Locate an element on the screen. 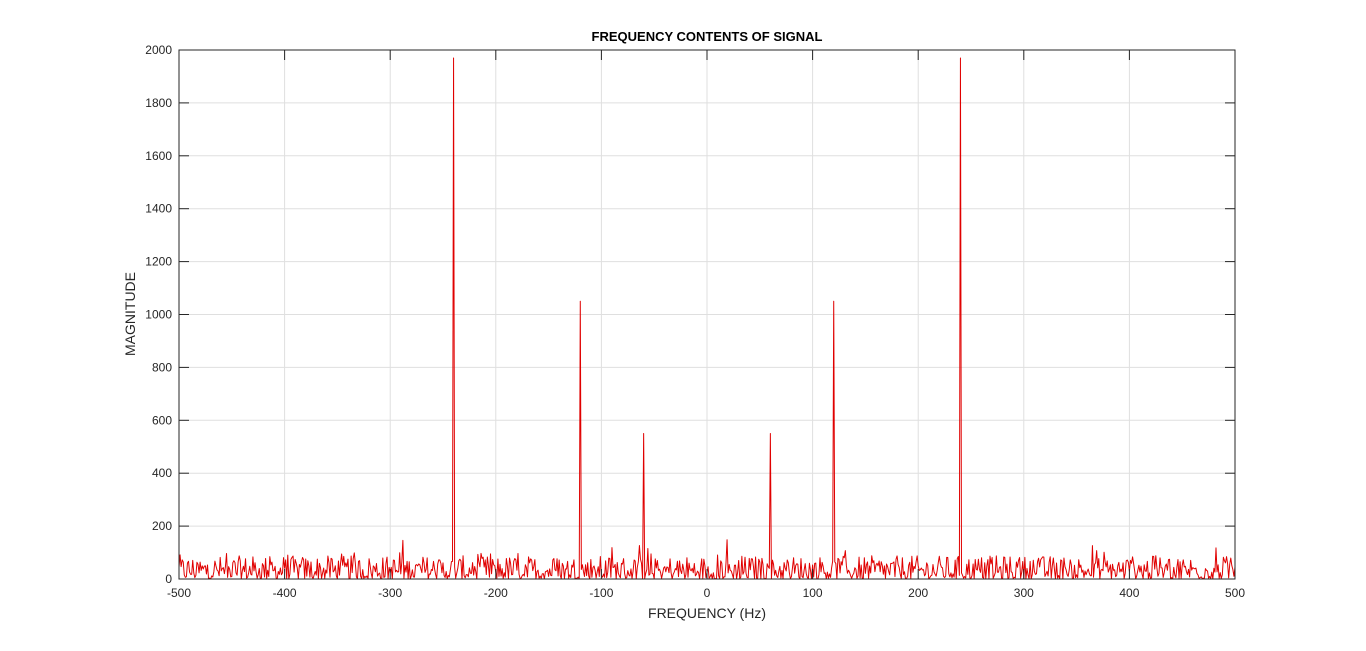 The width and height of the screenshot is (1366, 651). y-axis-label: MAGNITUDE is located at coordinates (130, 314).